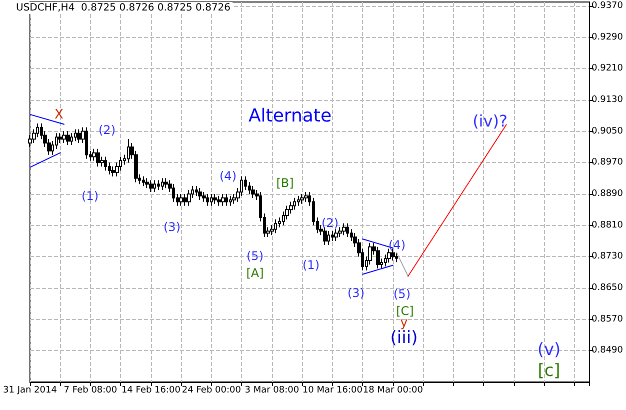  I want to click on annotation: Alternate, so click(290, 116).